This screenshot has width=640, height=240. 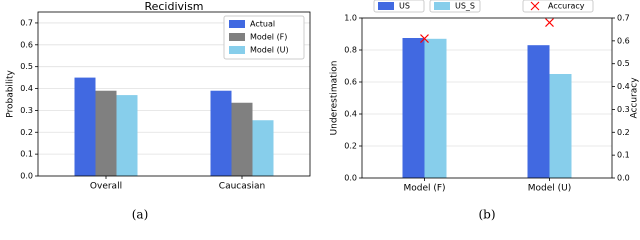 I want to click on y2-tick-label: 0.0, so click(x=623, y=178).